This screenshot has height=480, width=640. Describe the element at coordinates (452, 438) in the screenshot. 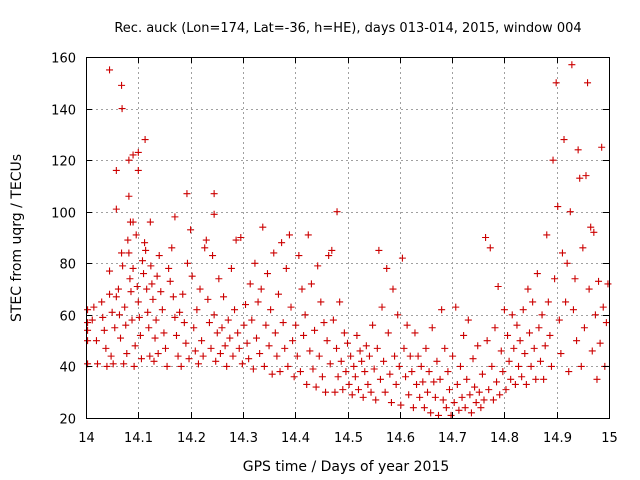

I see `x-tick-label: 14.7` at that location.